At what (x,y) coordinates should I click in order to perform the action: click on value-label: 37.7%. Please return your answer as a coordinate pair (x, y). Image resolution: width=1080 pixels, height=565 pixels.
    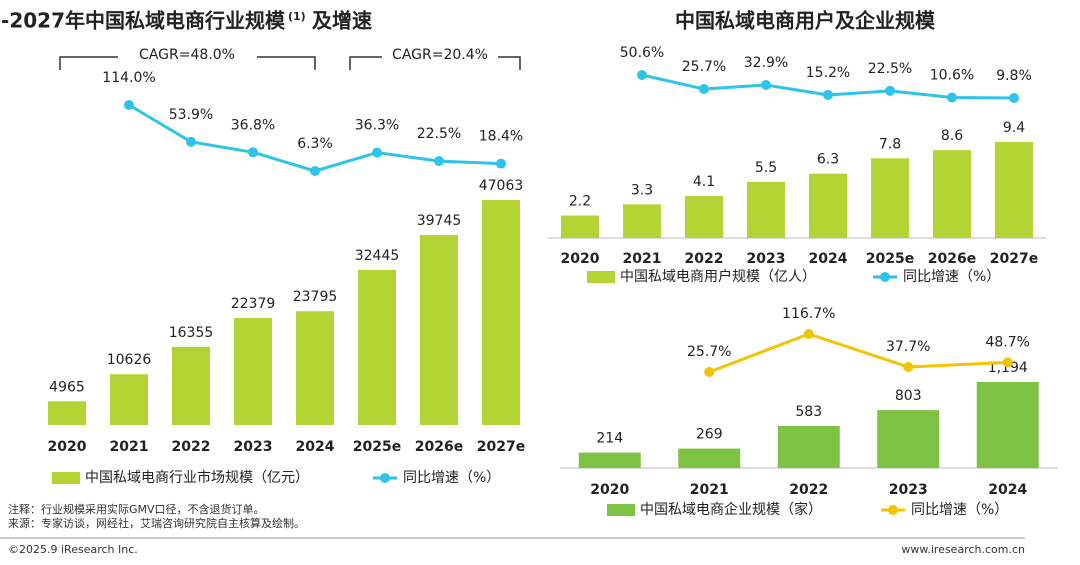
    Looking at the image, I should click on (908, 347).